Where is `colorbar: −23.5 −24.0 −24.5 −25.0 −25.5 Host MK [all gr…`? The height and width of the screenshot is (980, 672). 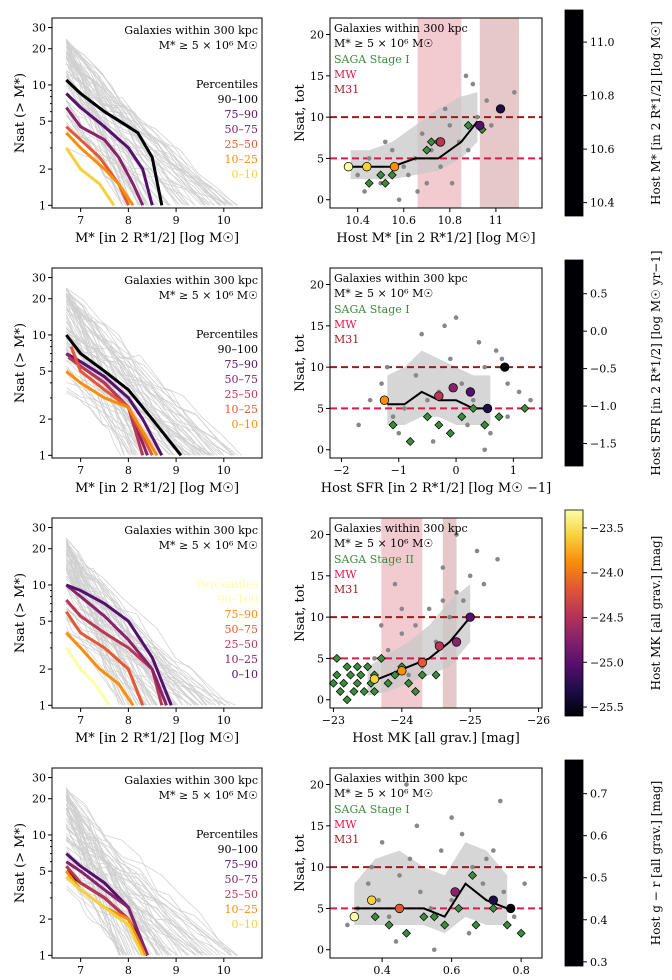 colorbar: −23.5 −24.0 −24.5 −25.0 −25.5 Host MK [all gr… is located at coordinates (613, 613).